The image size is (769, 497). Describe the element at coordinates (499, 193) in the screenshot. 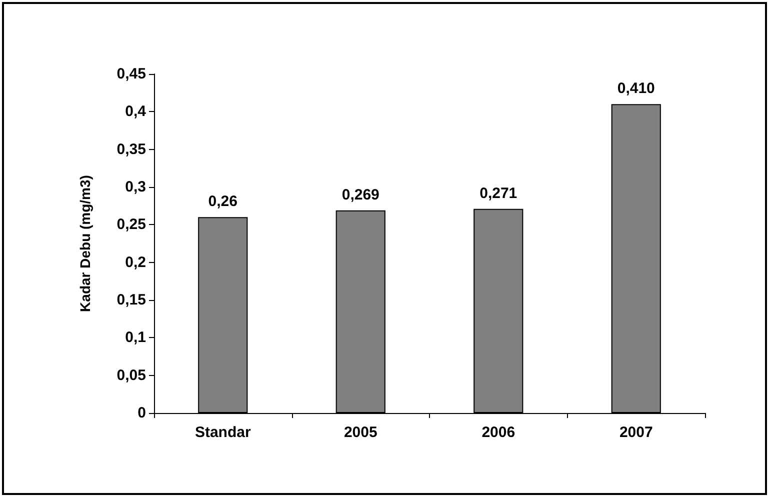

I see `data-label: 0,271` at that location.